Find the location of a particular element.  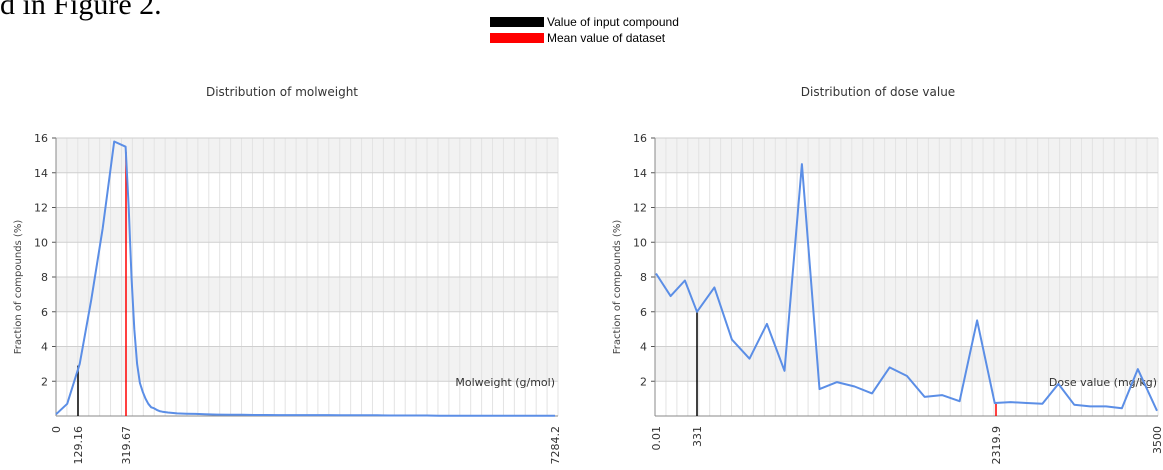

chart1-y-tick-label: 2 is located at coordinates (44, 381).